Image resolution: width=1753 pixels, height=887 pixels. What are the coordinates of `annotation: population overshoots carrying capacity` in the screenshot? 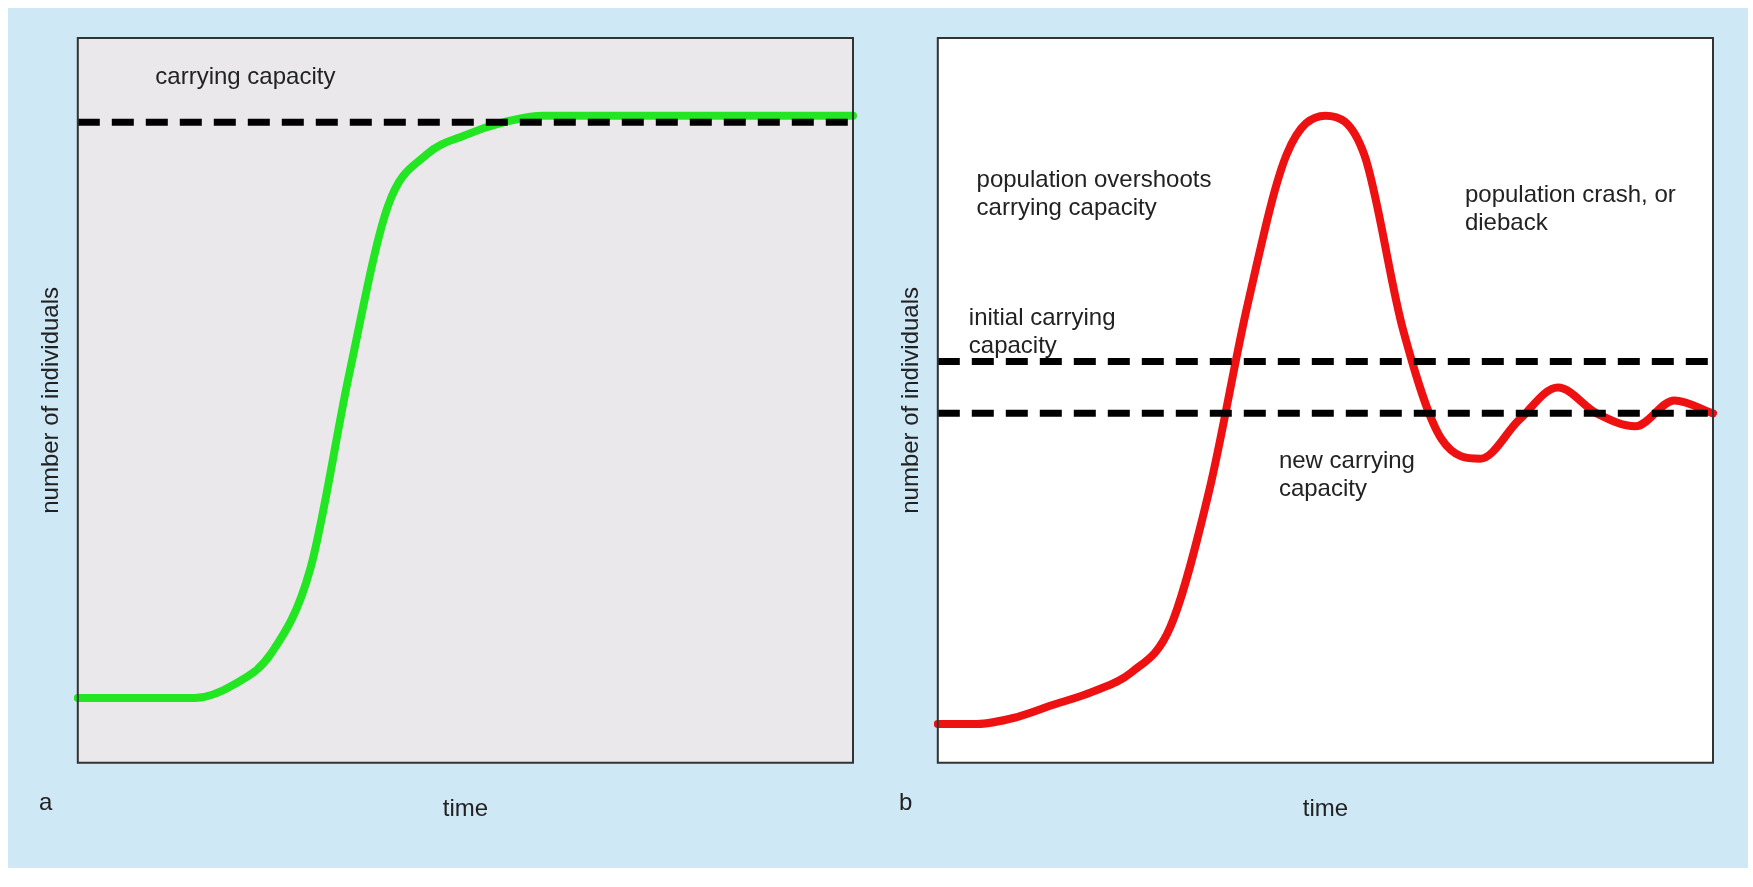 It's located at (1094, 193).